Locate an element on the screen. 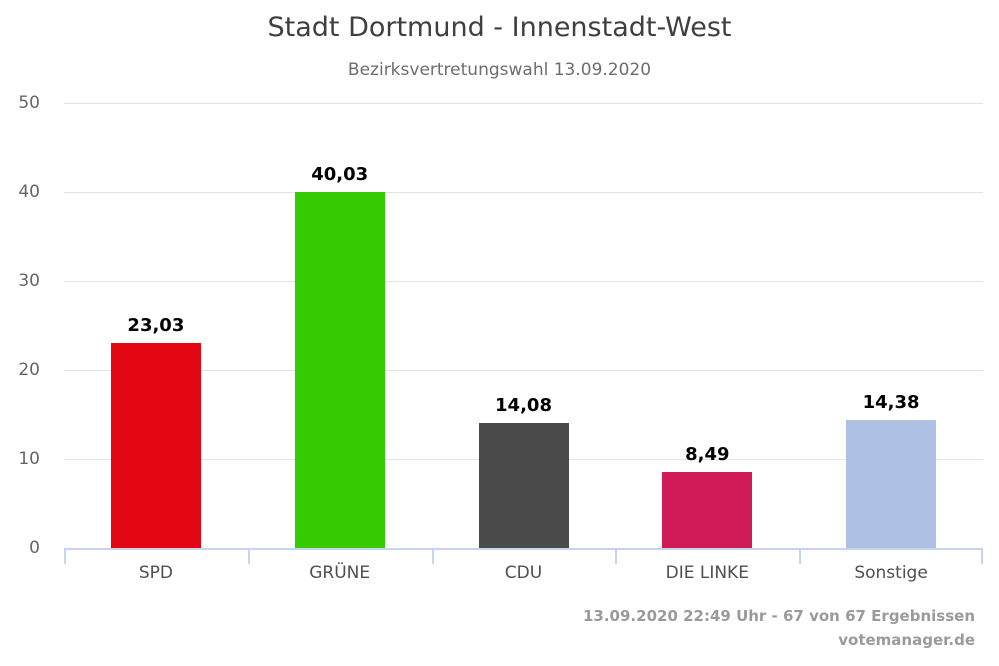  bar-die-linke is located at coordinates (707, 510).